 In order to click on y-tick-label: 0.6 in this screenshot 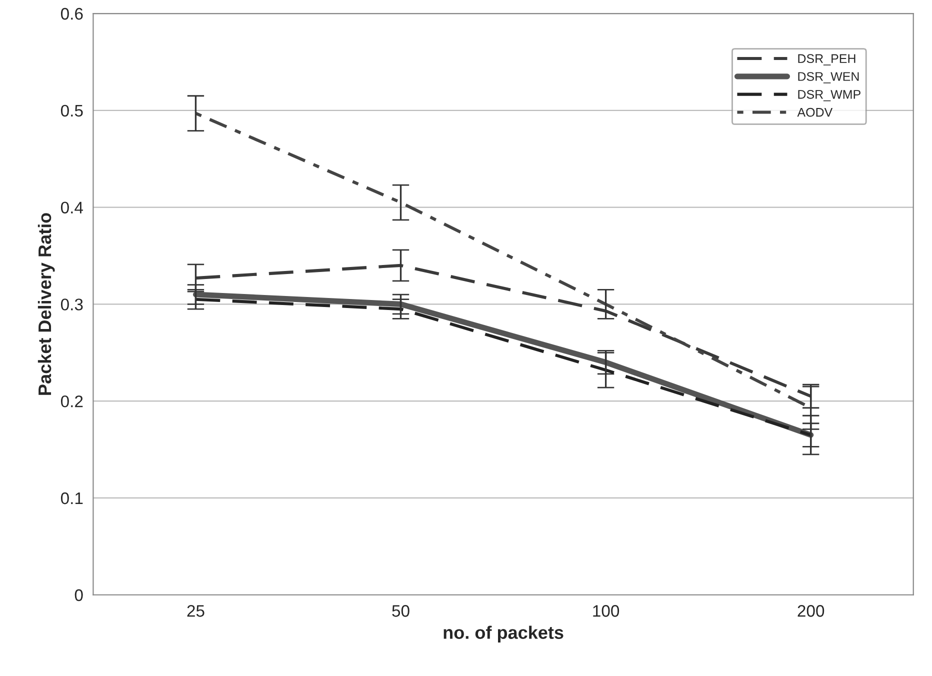, I will do `click(71, 14)`.